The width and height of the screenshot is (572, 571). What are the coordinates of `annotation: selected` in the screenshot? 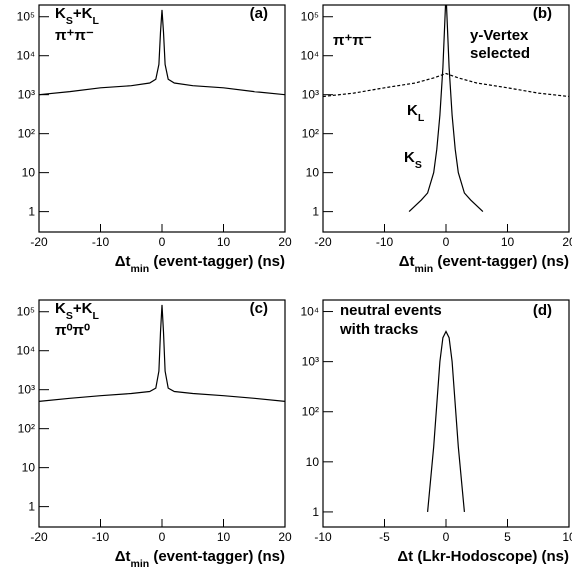 It's located at (500, 53).